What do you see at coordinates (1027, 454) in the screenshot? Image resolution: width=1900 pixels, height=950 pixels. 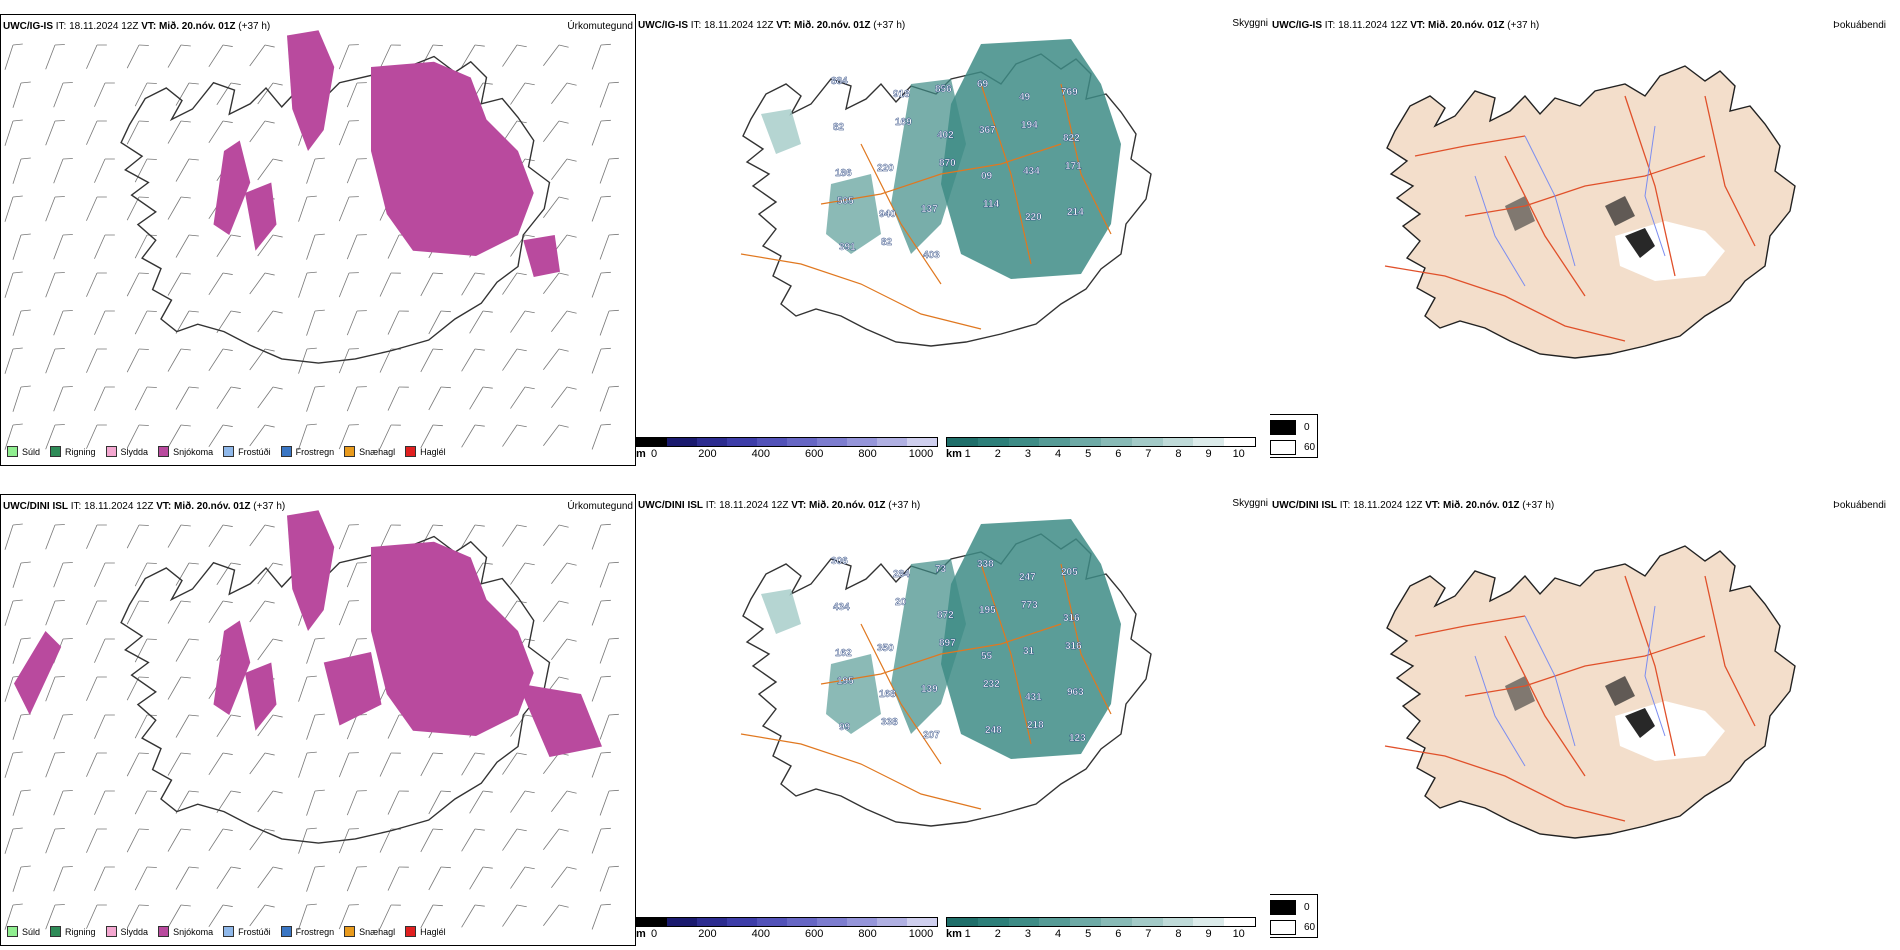 I see `colorbar-tick: 3` at bounding box center [1027, 454].